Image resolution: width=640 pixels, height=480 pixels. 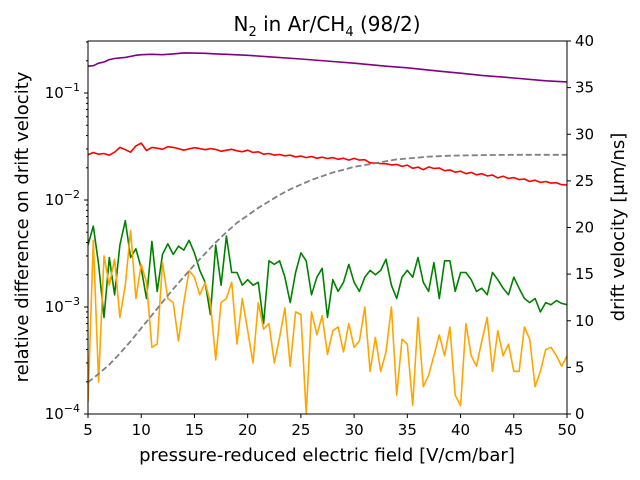 I want to click on y2-tick-label: 40, so click(x=584, y=41).